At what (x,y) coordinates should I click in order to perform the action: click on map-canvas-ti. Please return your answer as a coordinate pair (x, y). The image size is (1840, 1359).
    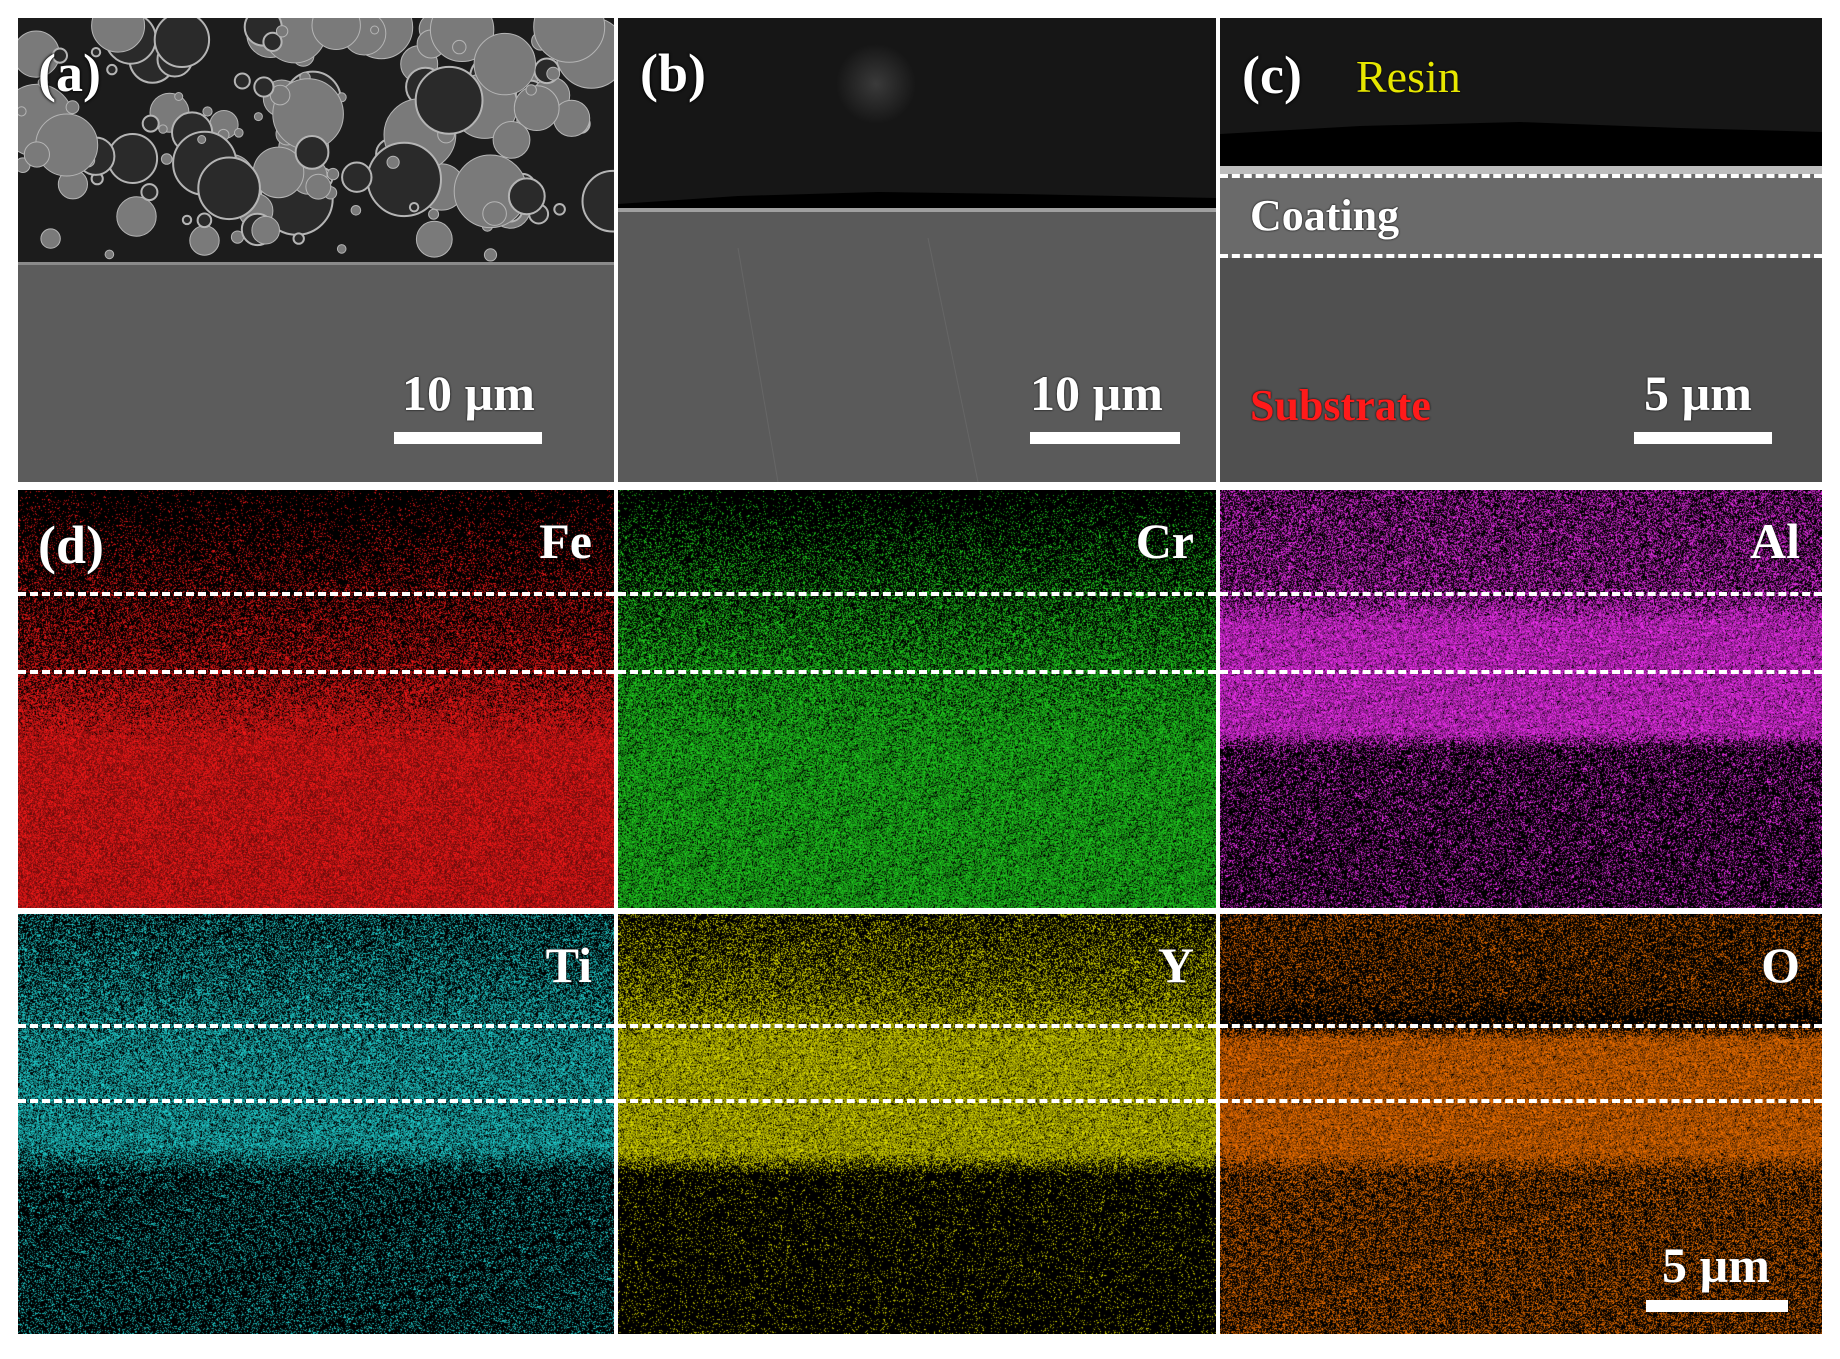
    Looking at the image, I should click on (316, 1124).